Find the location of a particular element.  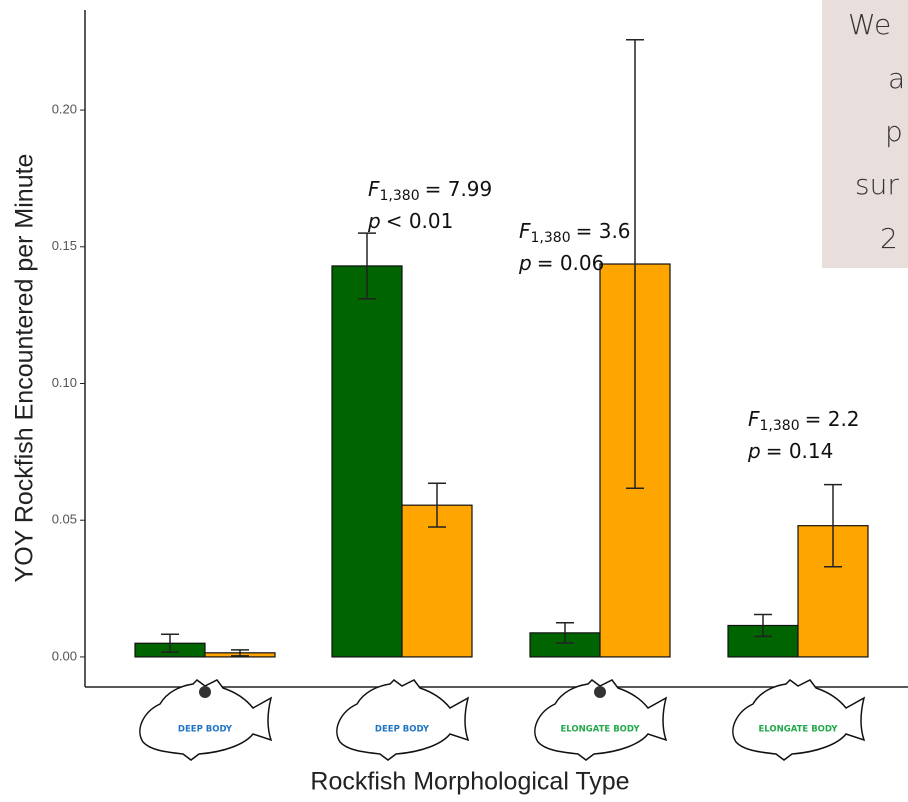

annotation: p = 0.14 is located at coordinates (790, 451).